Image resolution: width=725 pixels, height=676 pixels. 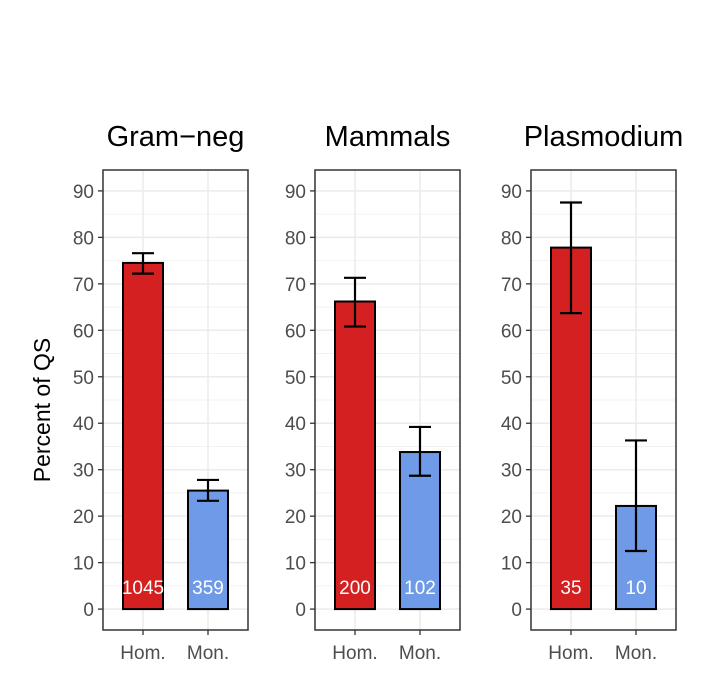 I want to click on panel-title: Plasmodium, so click(x=604, y=137).